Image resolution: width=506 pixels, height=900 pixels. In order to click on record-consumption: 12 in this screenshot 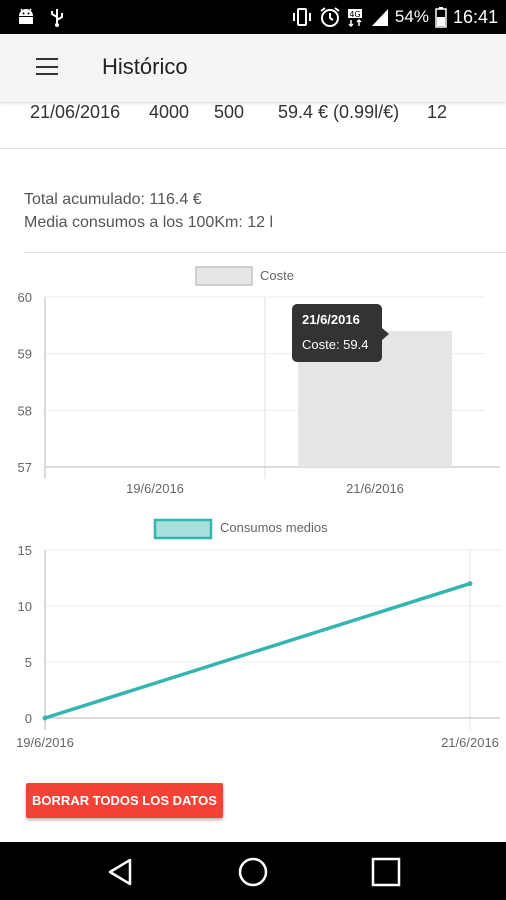, I will do `click(437, 112)`.